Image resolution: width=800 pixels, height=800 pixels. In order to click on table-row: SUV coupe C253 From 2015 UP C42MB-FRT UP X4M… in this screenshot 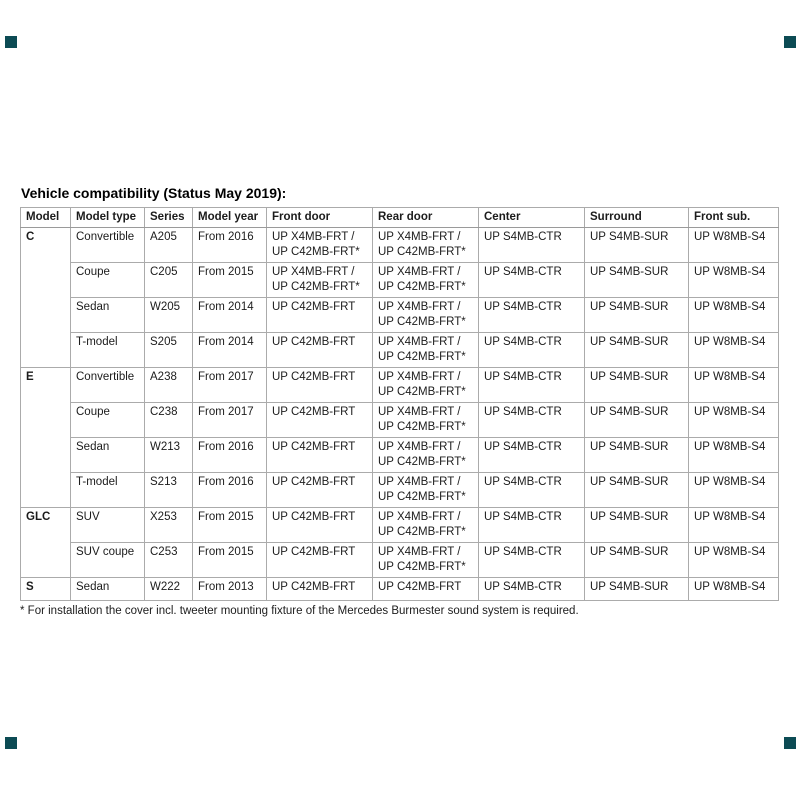, I will do `click(400, 560)`.